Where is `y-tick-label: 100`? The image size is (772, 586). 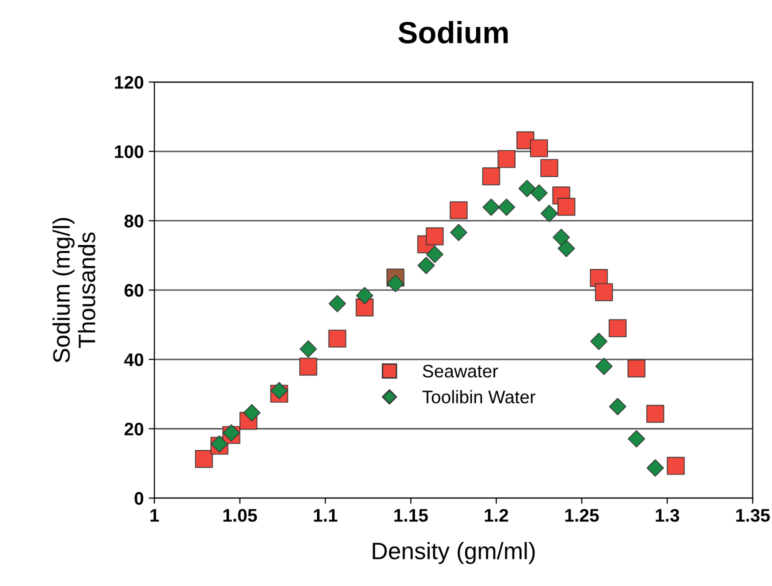 y-tick-label: 100 is located at coordinates (129, 151).